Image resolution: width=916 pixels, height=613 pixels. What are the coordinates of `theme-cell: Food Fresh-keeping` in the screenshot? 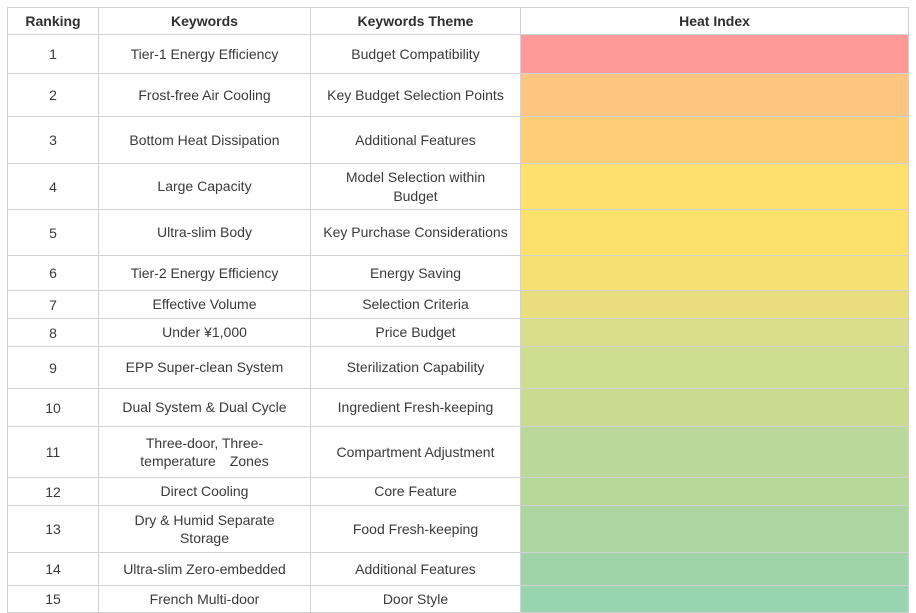 It's located at (415, 529).